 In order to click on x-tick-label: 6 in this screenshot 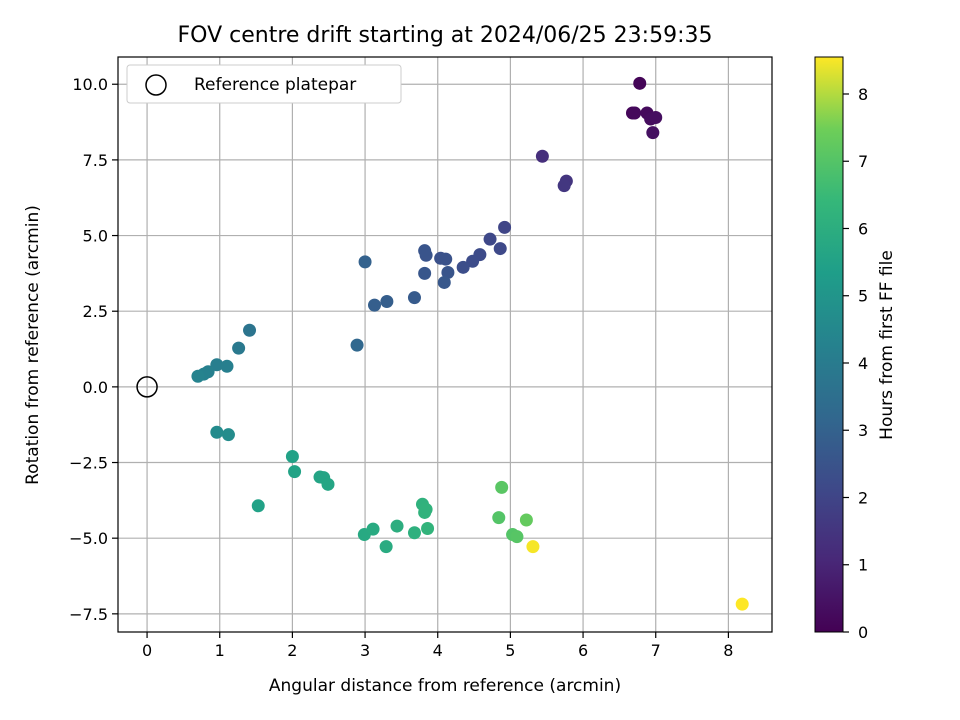, I will do `click(583, 650)`.